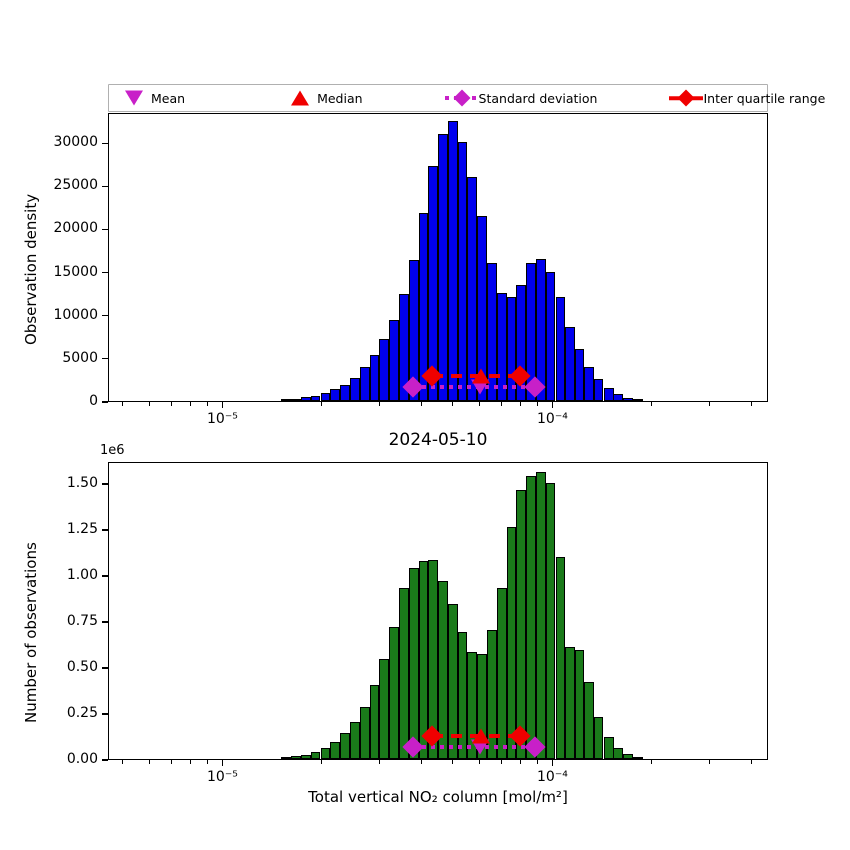 This screenshot has height=850, width=850. What do you see at coordinates (538, 98) in the screenshot?
I see `legend-label-standard-deviation: Standard deviation` at bounding box center [538, 98].